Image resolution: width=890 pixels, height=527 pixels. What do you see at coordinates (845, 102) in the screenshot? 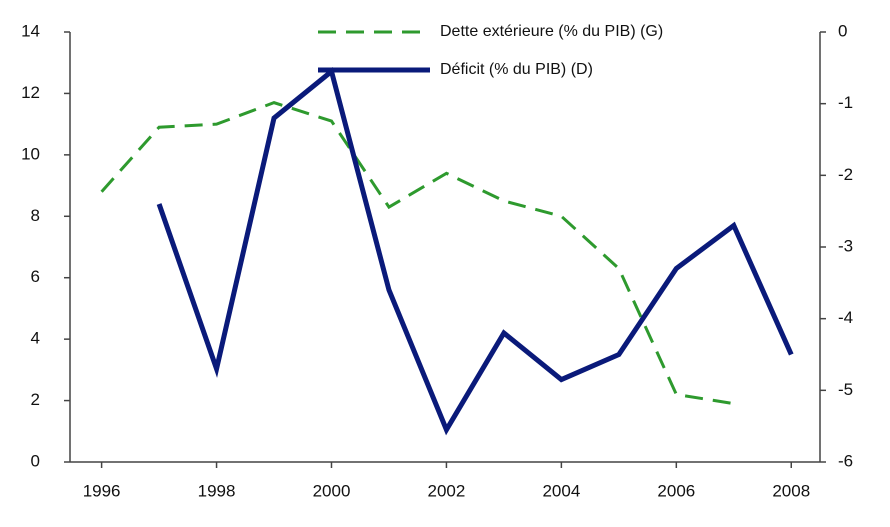
I see `y2-tick-label: -1` at bounding box center [845, 102].